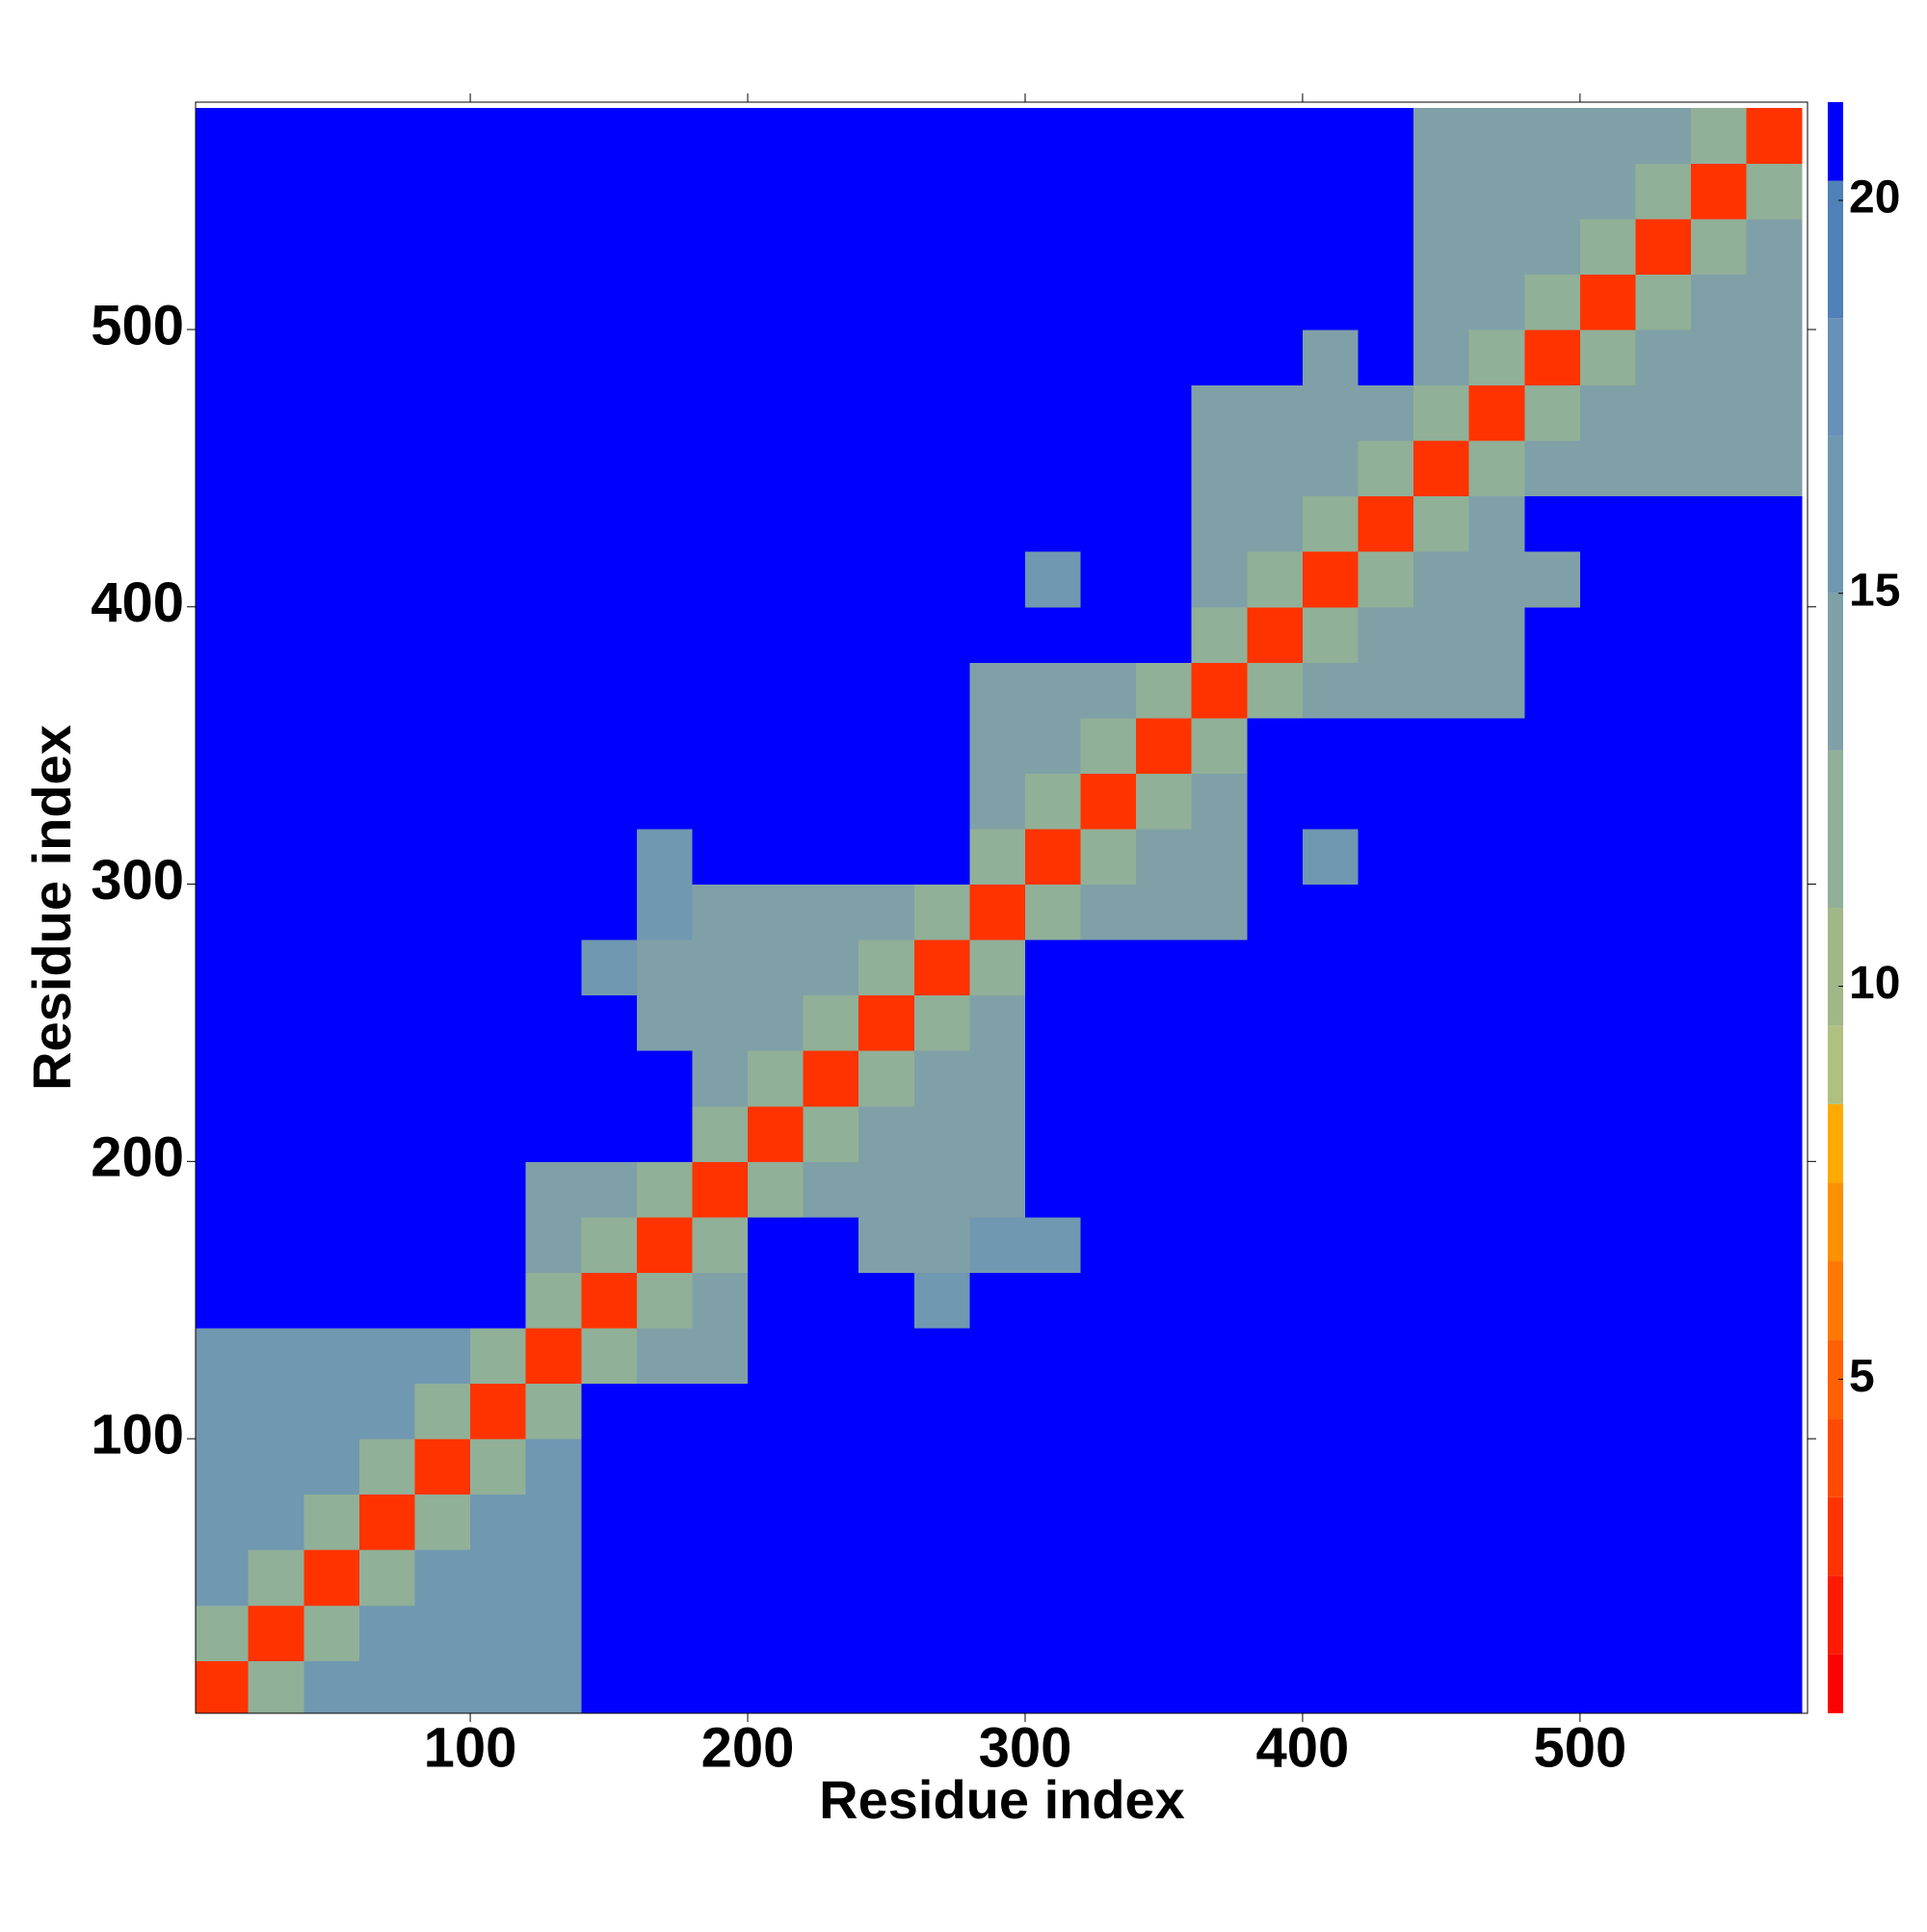 Image resolution: width=1927 pixels, height=1932 pixels. I want to click on x-tick-label: 500, so click(1580, 1747).